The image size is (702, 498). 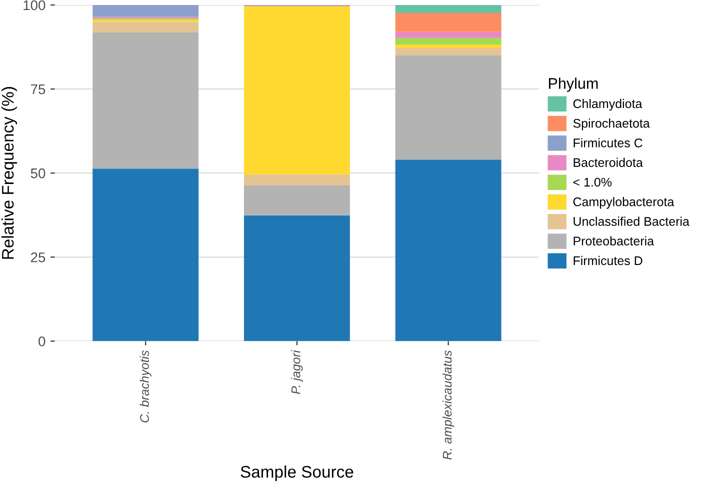 I want to click on legend-label: Proteobacteria, so click(x=614, y=241).